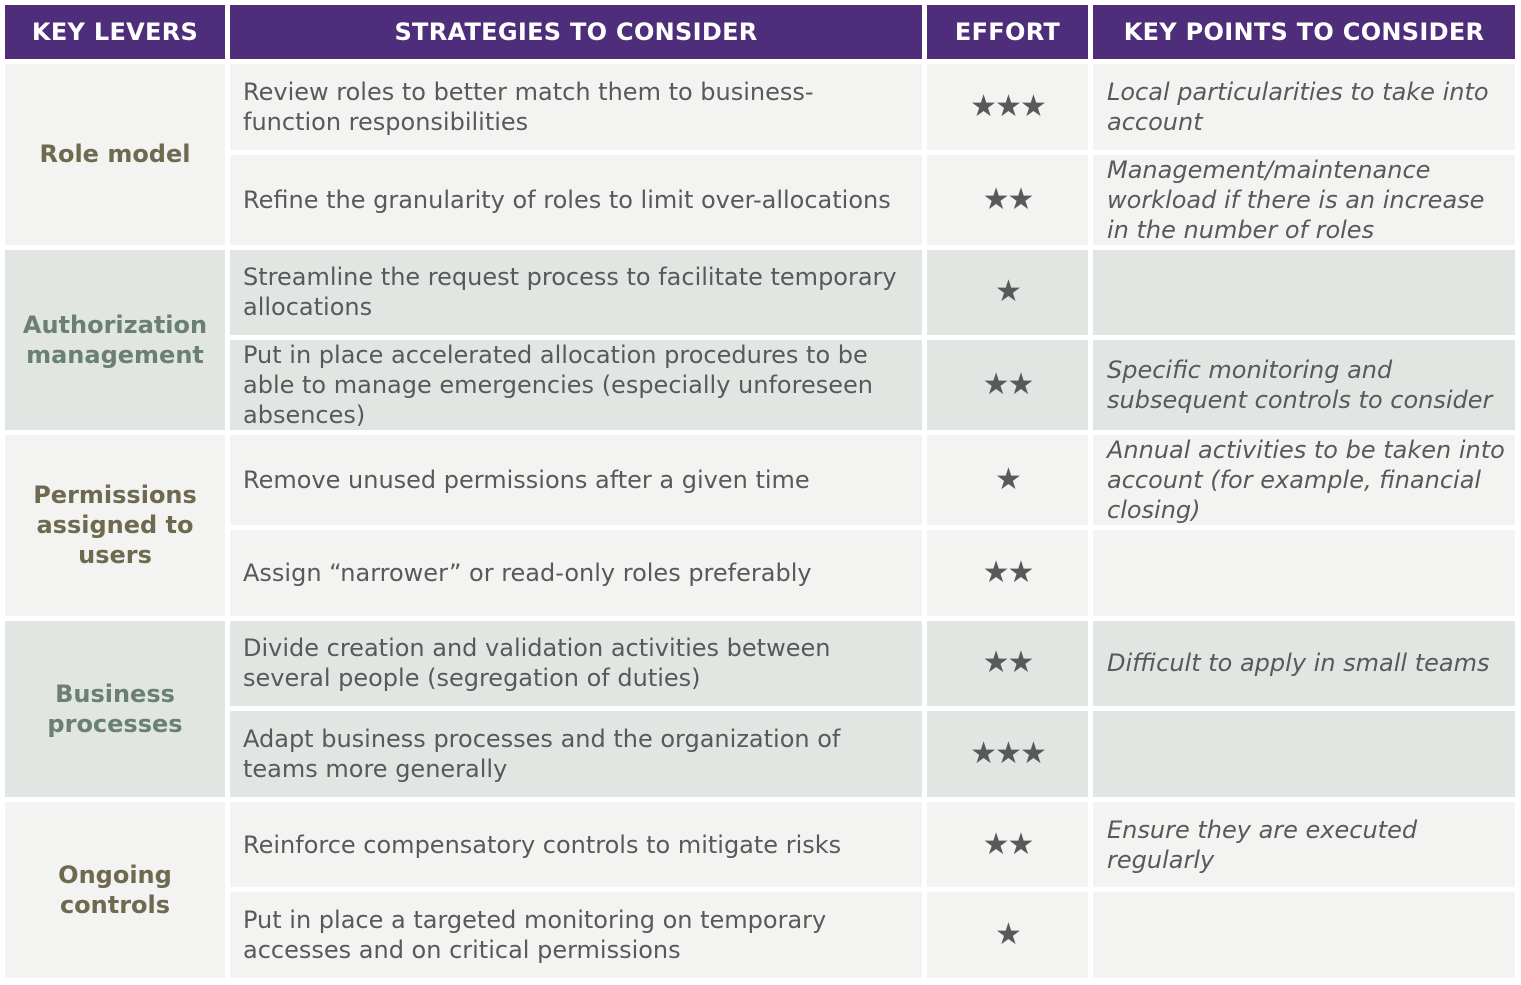 The height and width of the screenshot is (985, 1521). What do you see at coordinates (576, 32) in the screenshot?
I see `header-strategies: STRATEGIES TO CONSIDER` at bounding box center [576, 32].